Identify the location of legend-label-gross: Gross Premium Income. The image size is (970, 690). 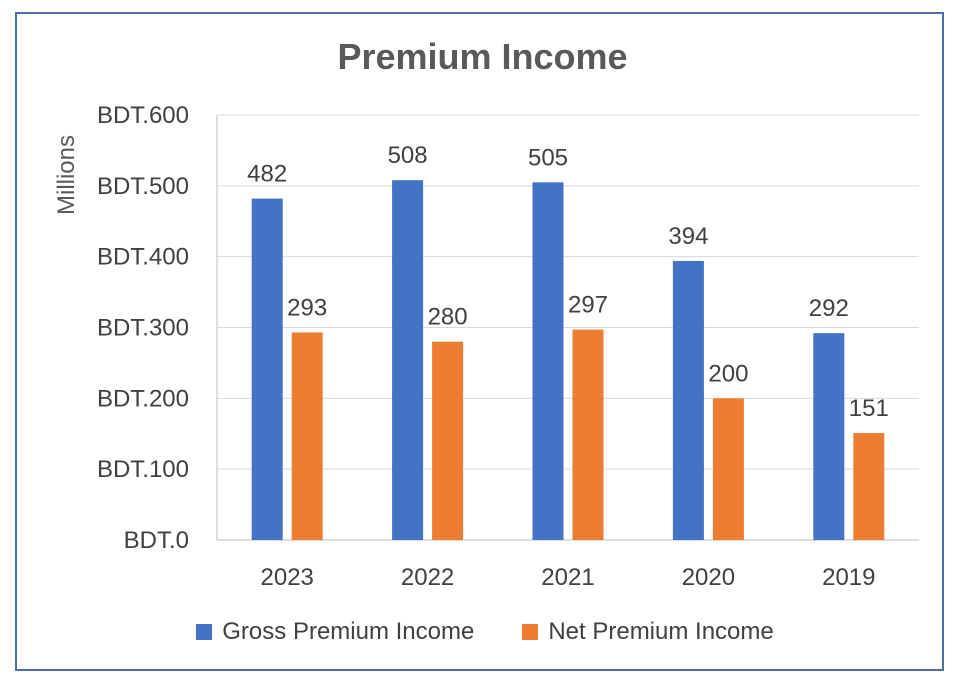
(348, 631).